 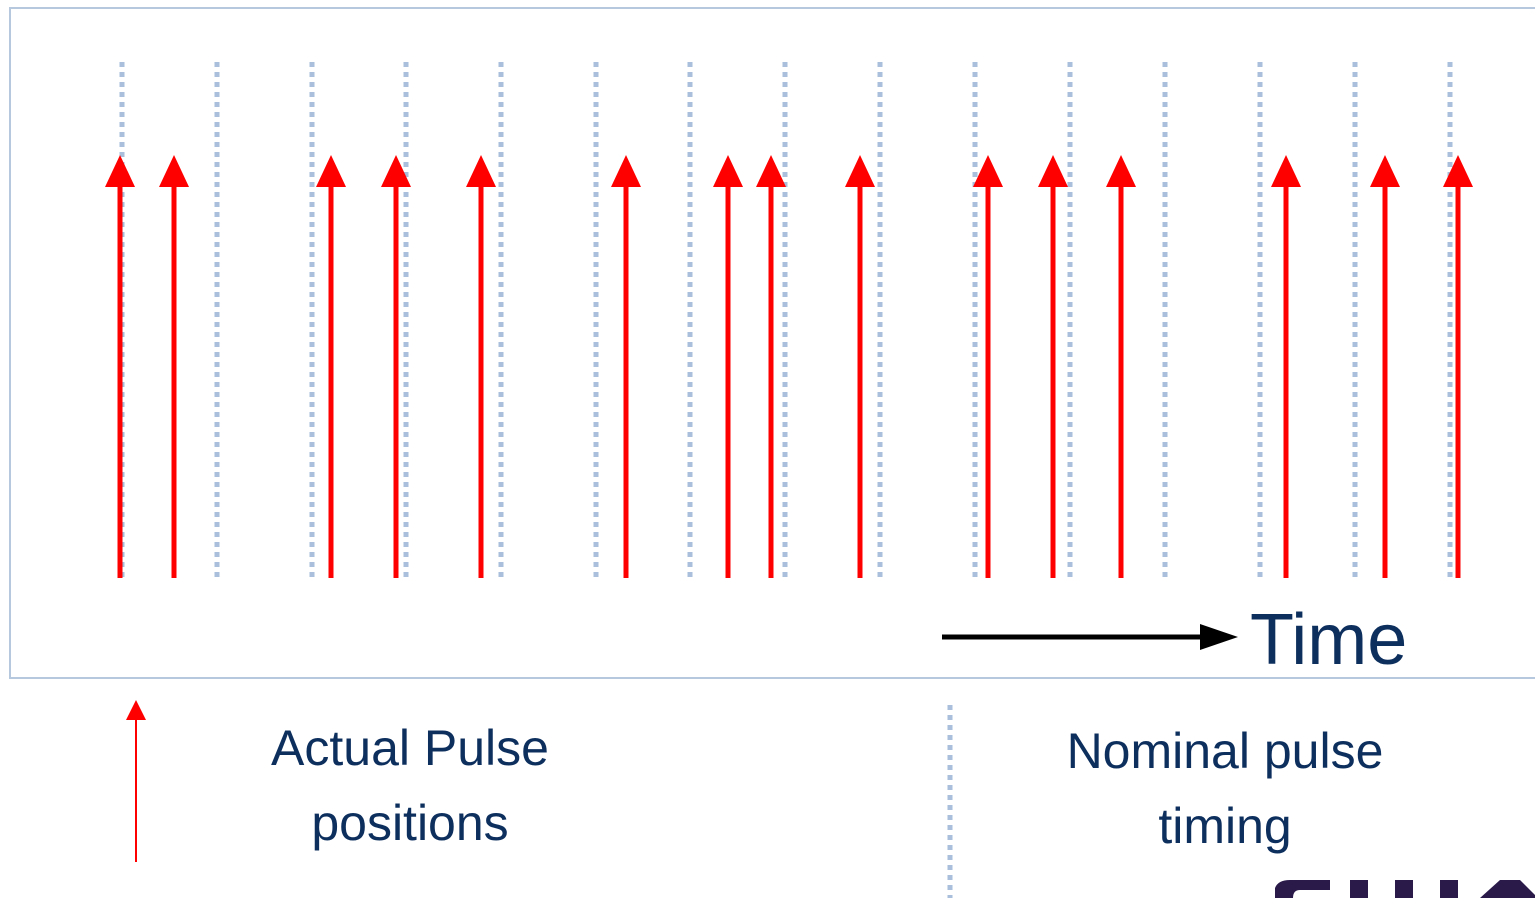 What do you see at coordinates (409, 823) in the screenshot?
I see `legend-actual-label-line2: positions` at bounding box center [409, 823].